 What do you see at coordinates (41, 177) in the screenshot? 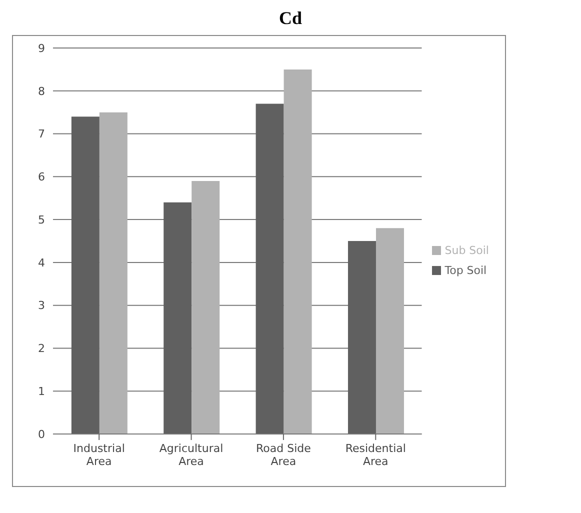
I see `y-tick-label: 6` at bounding box center [41, 177].